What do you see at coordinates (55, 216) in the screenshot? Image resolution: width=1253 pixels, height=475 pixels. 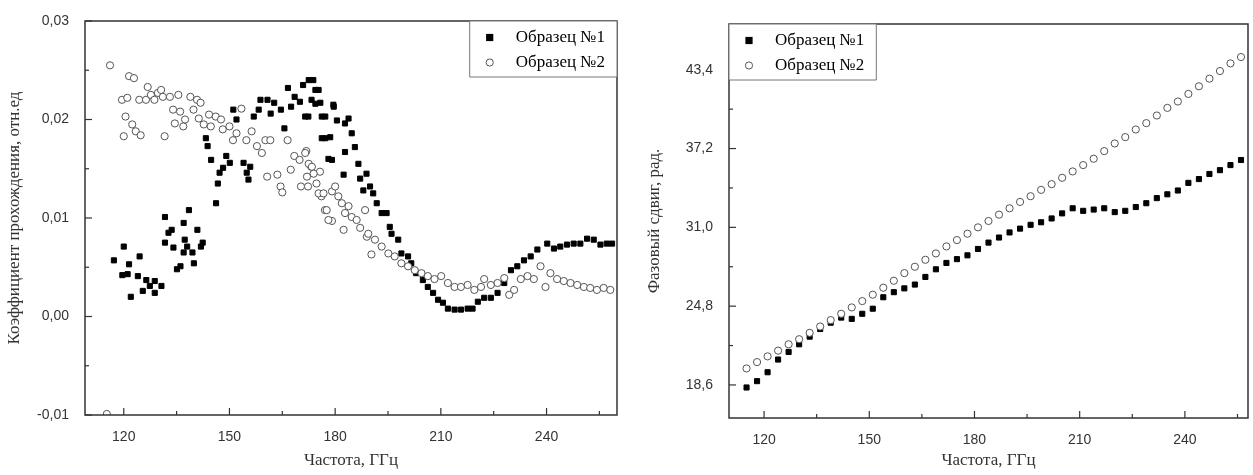 I see `y-tick-label: 0,01` at bounding box center [55, 216].